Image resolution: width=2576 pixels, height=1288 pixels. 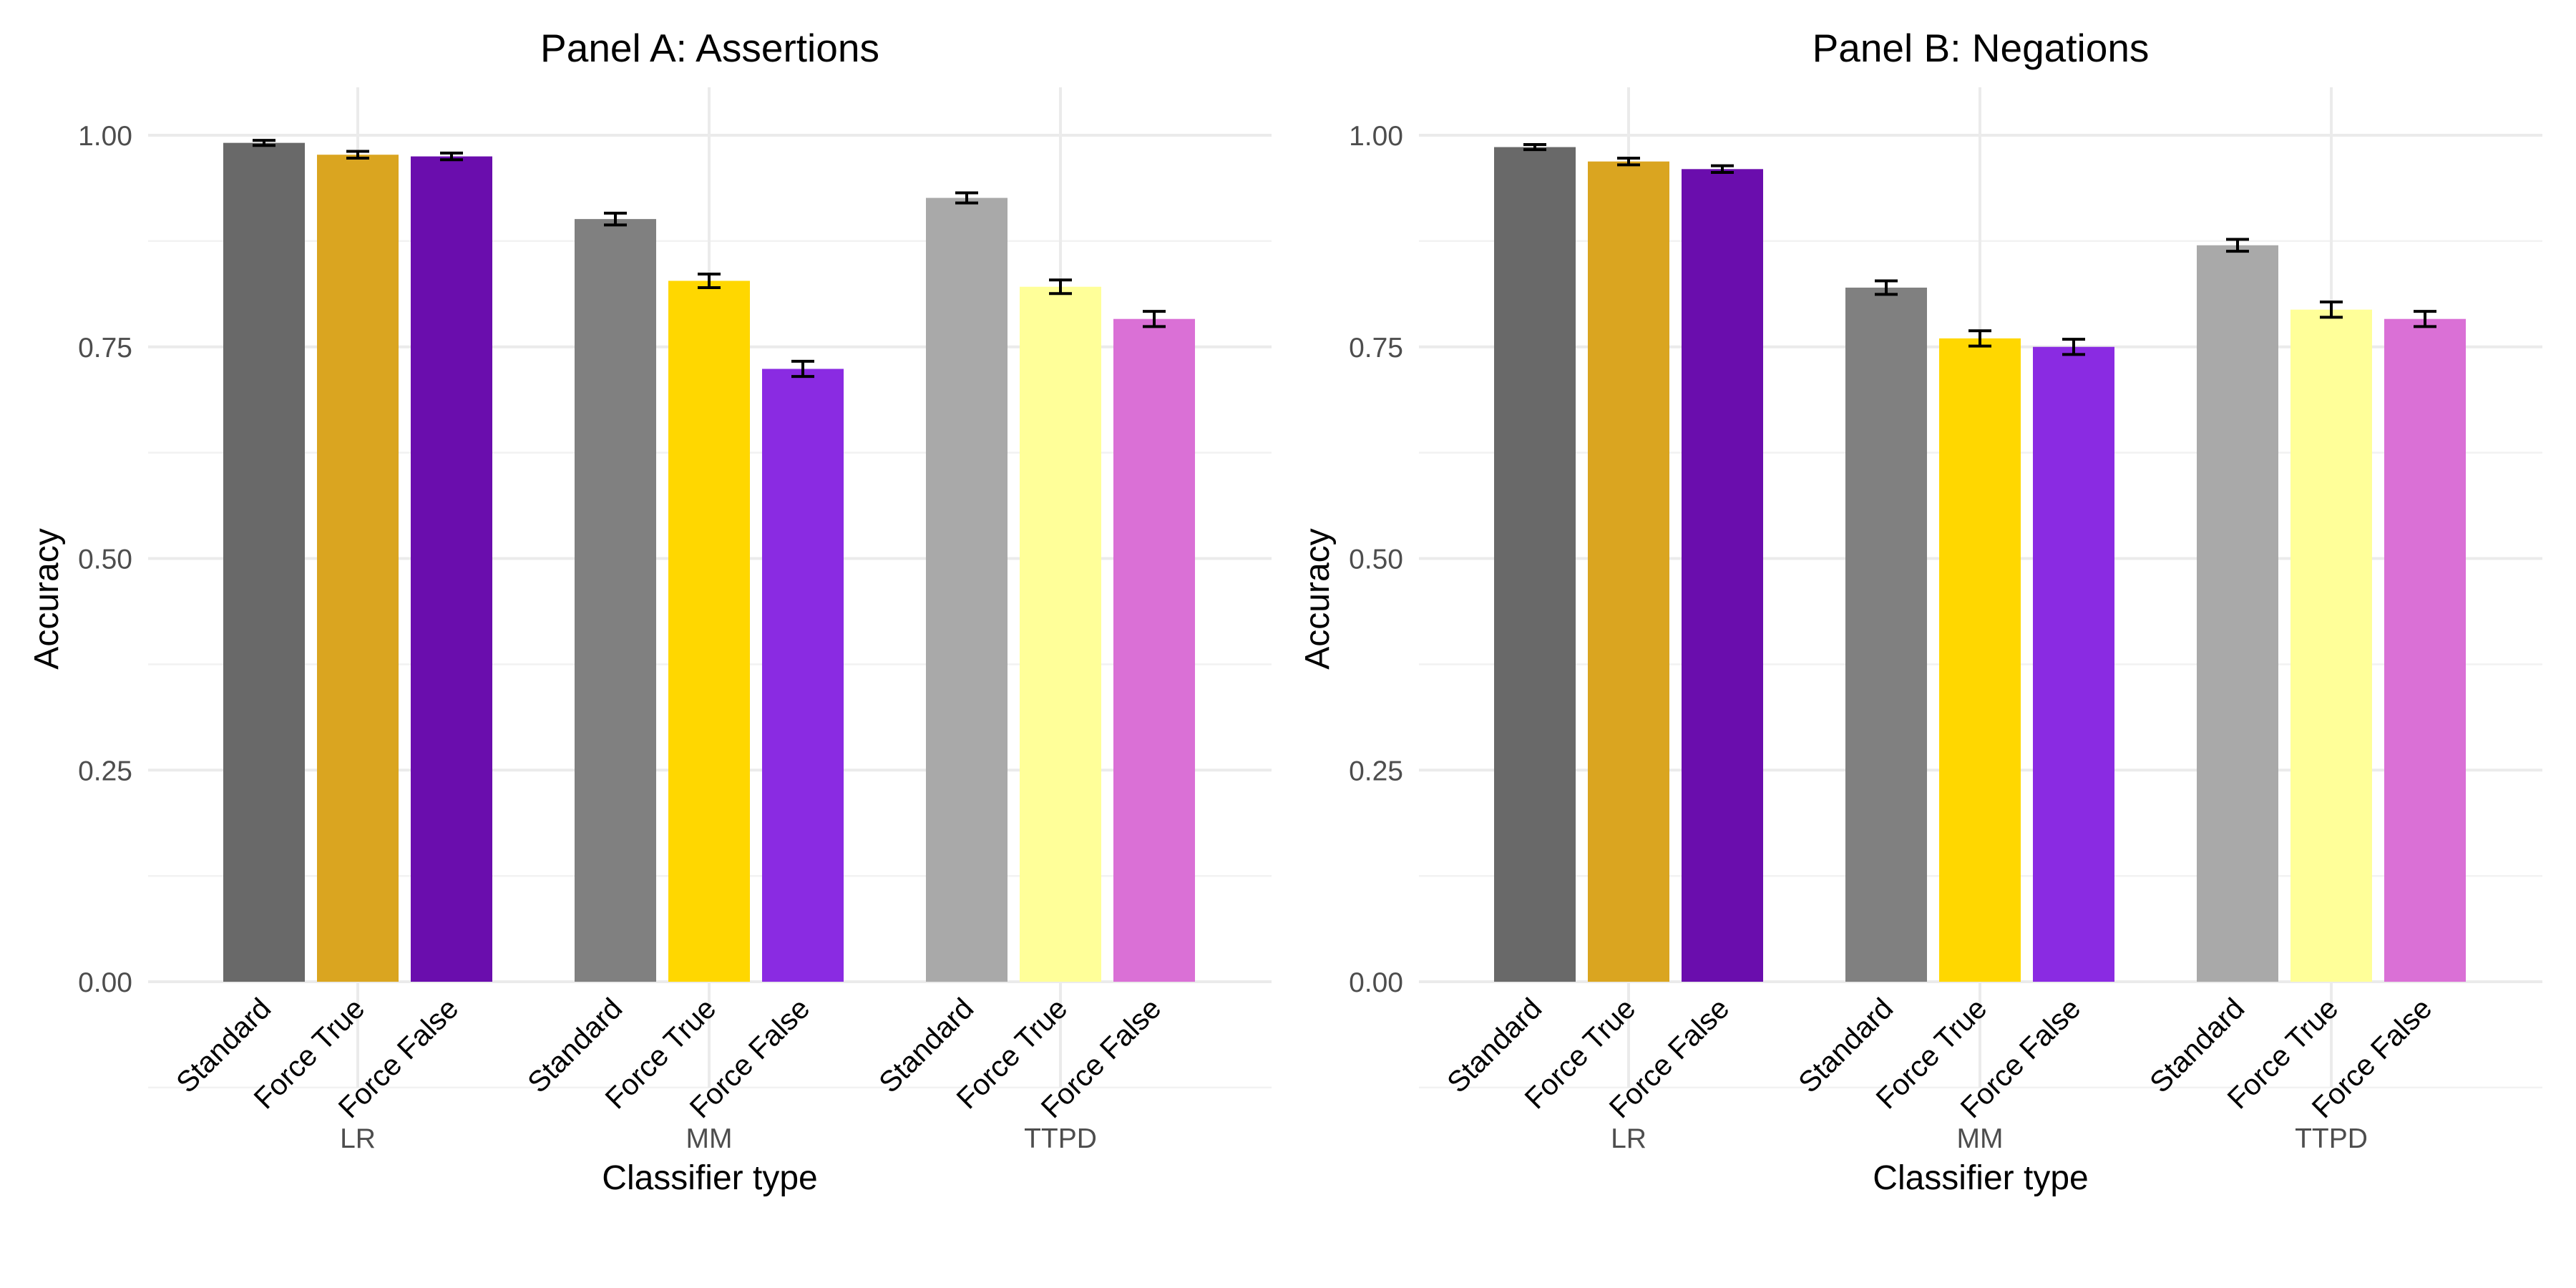 I want to click on chart-title: Panel A: Assertions, so click(x=709, y=48).